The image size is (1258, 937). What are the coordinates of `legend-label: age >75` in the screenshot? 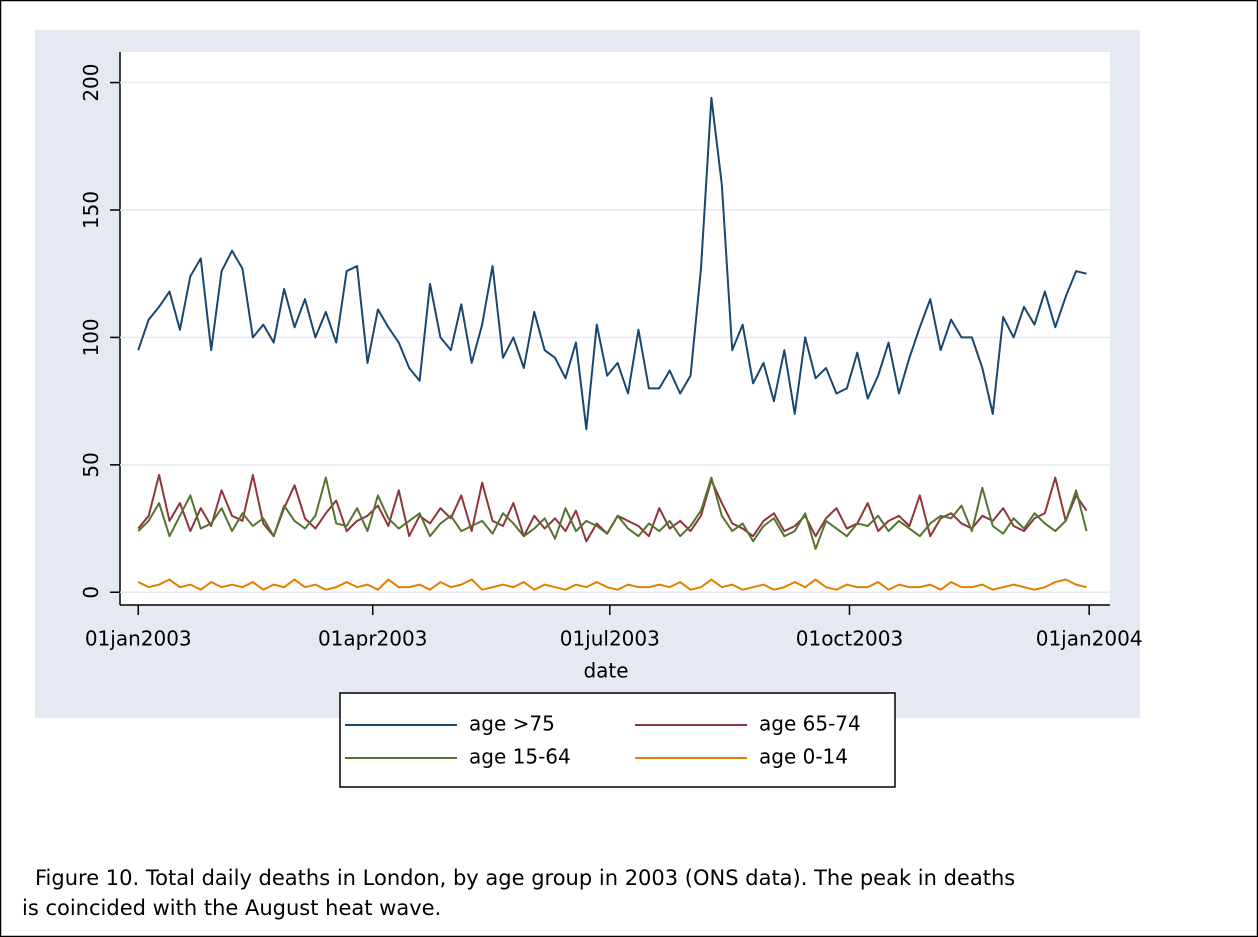 It's located at (512, 724).